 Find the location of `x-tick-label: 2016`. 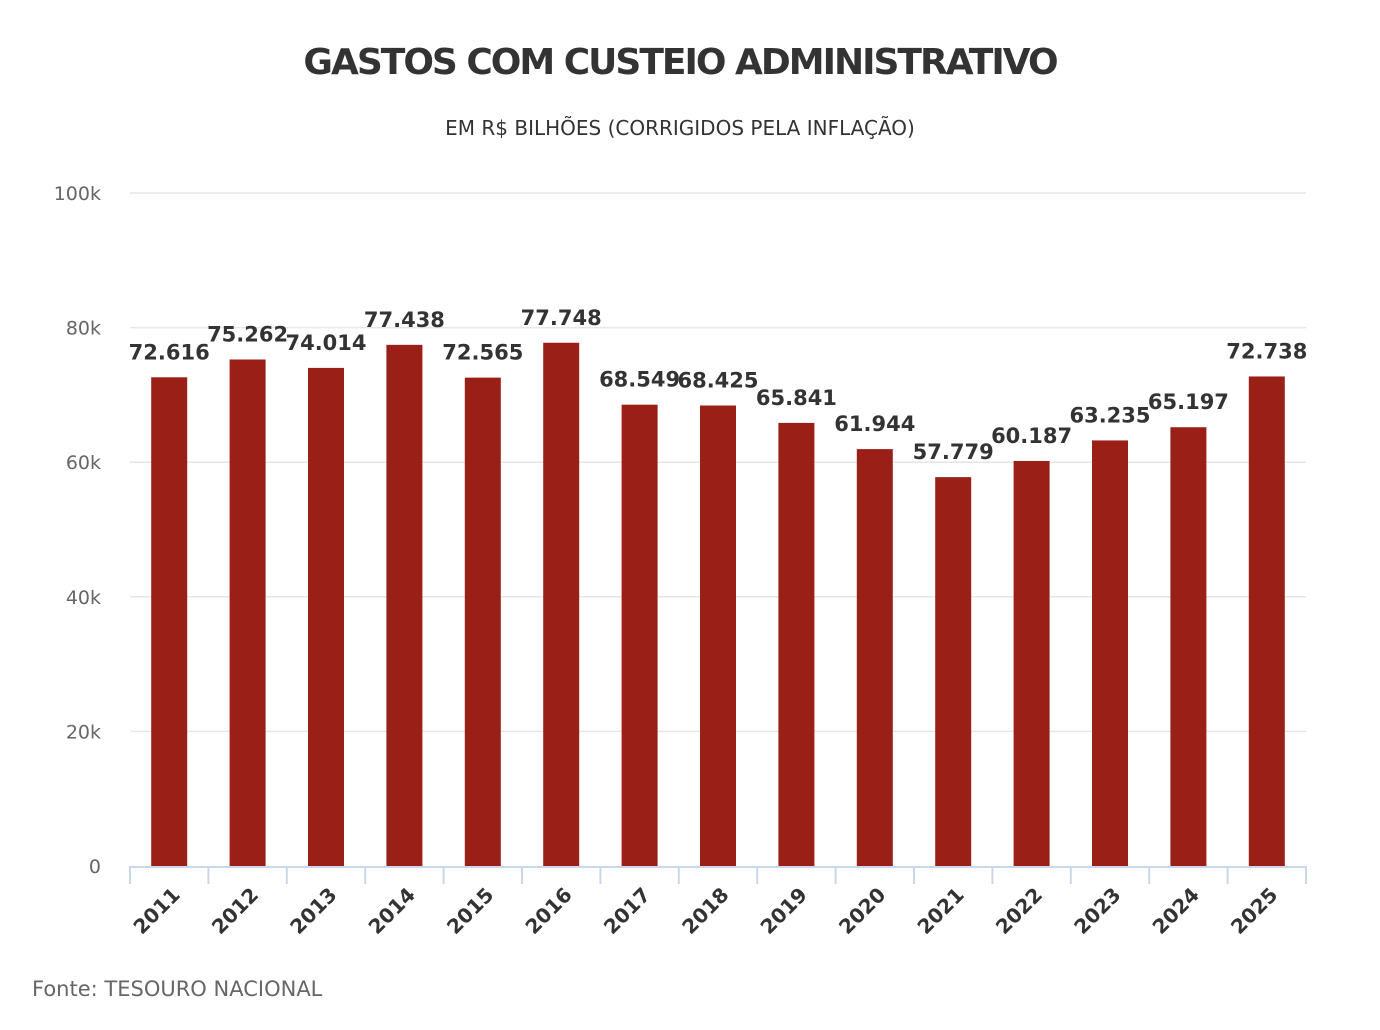

x-tick-label: 2016 is located at coordinates (548, 911).